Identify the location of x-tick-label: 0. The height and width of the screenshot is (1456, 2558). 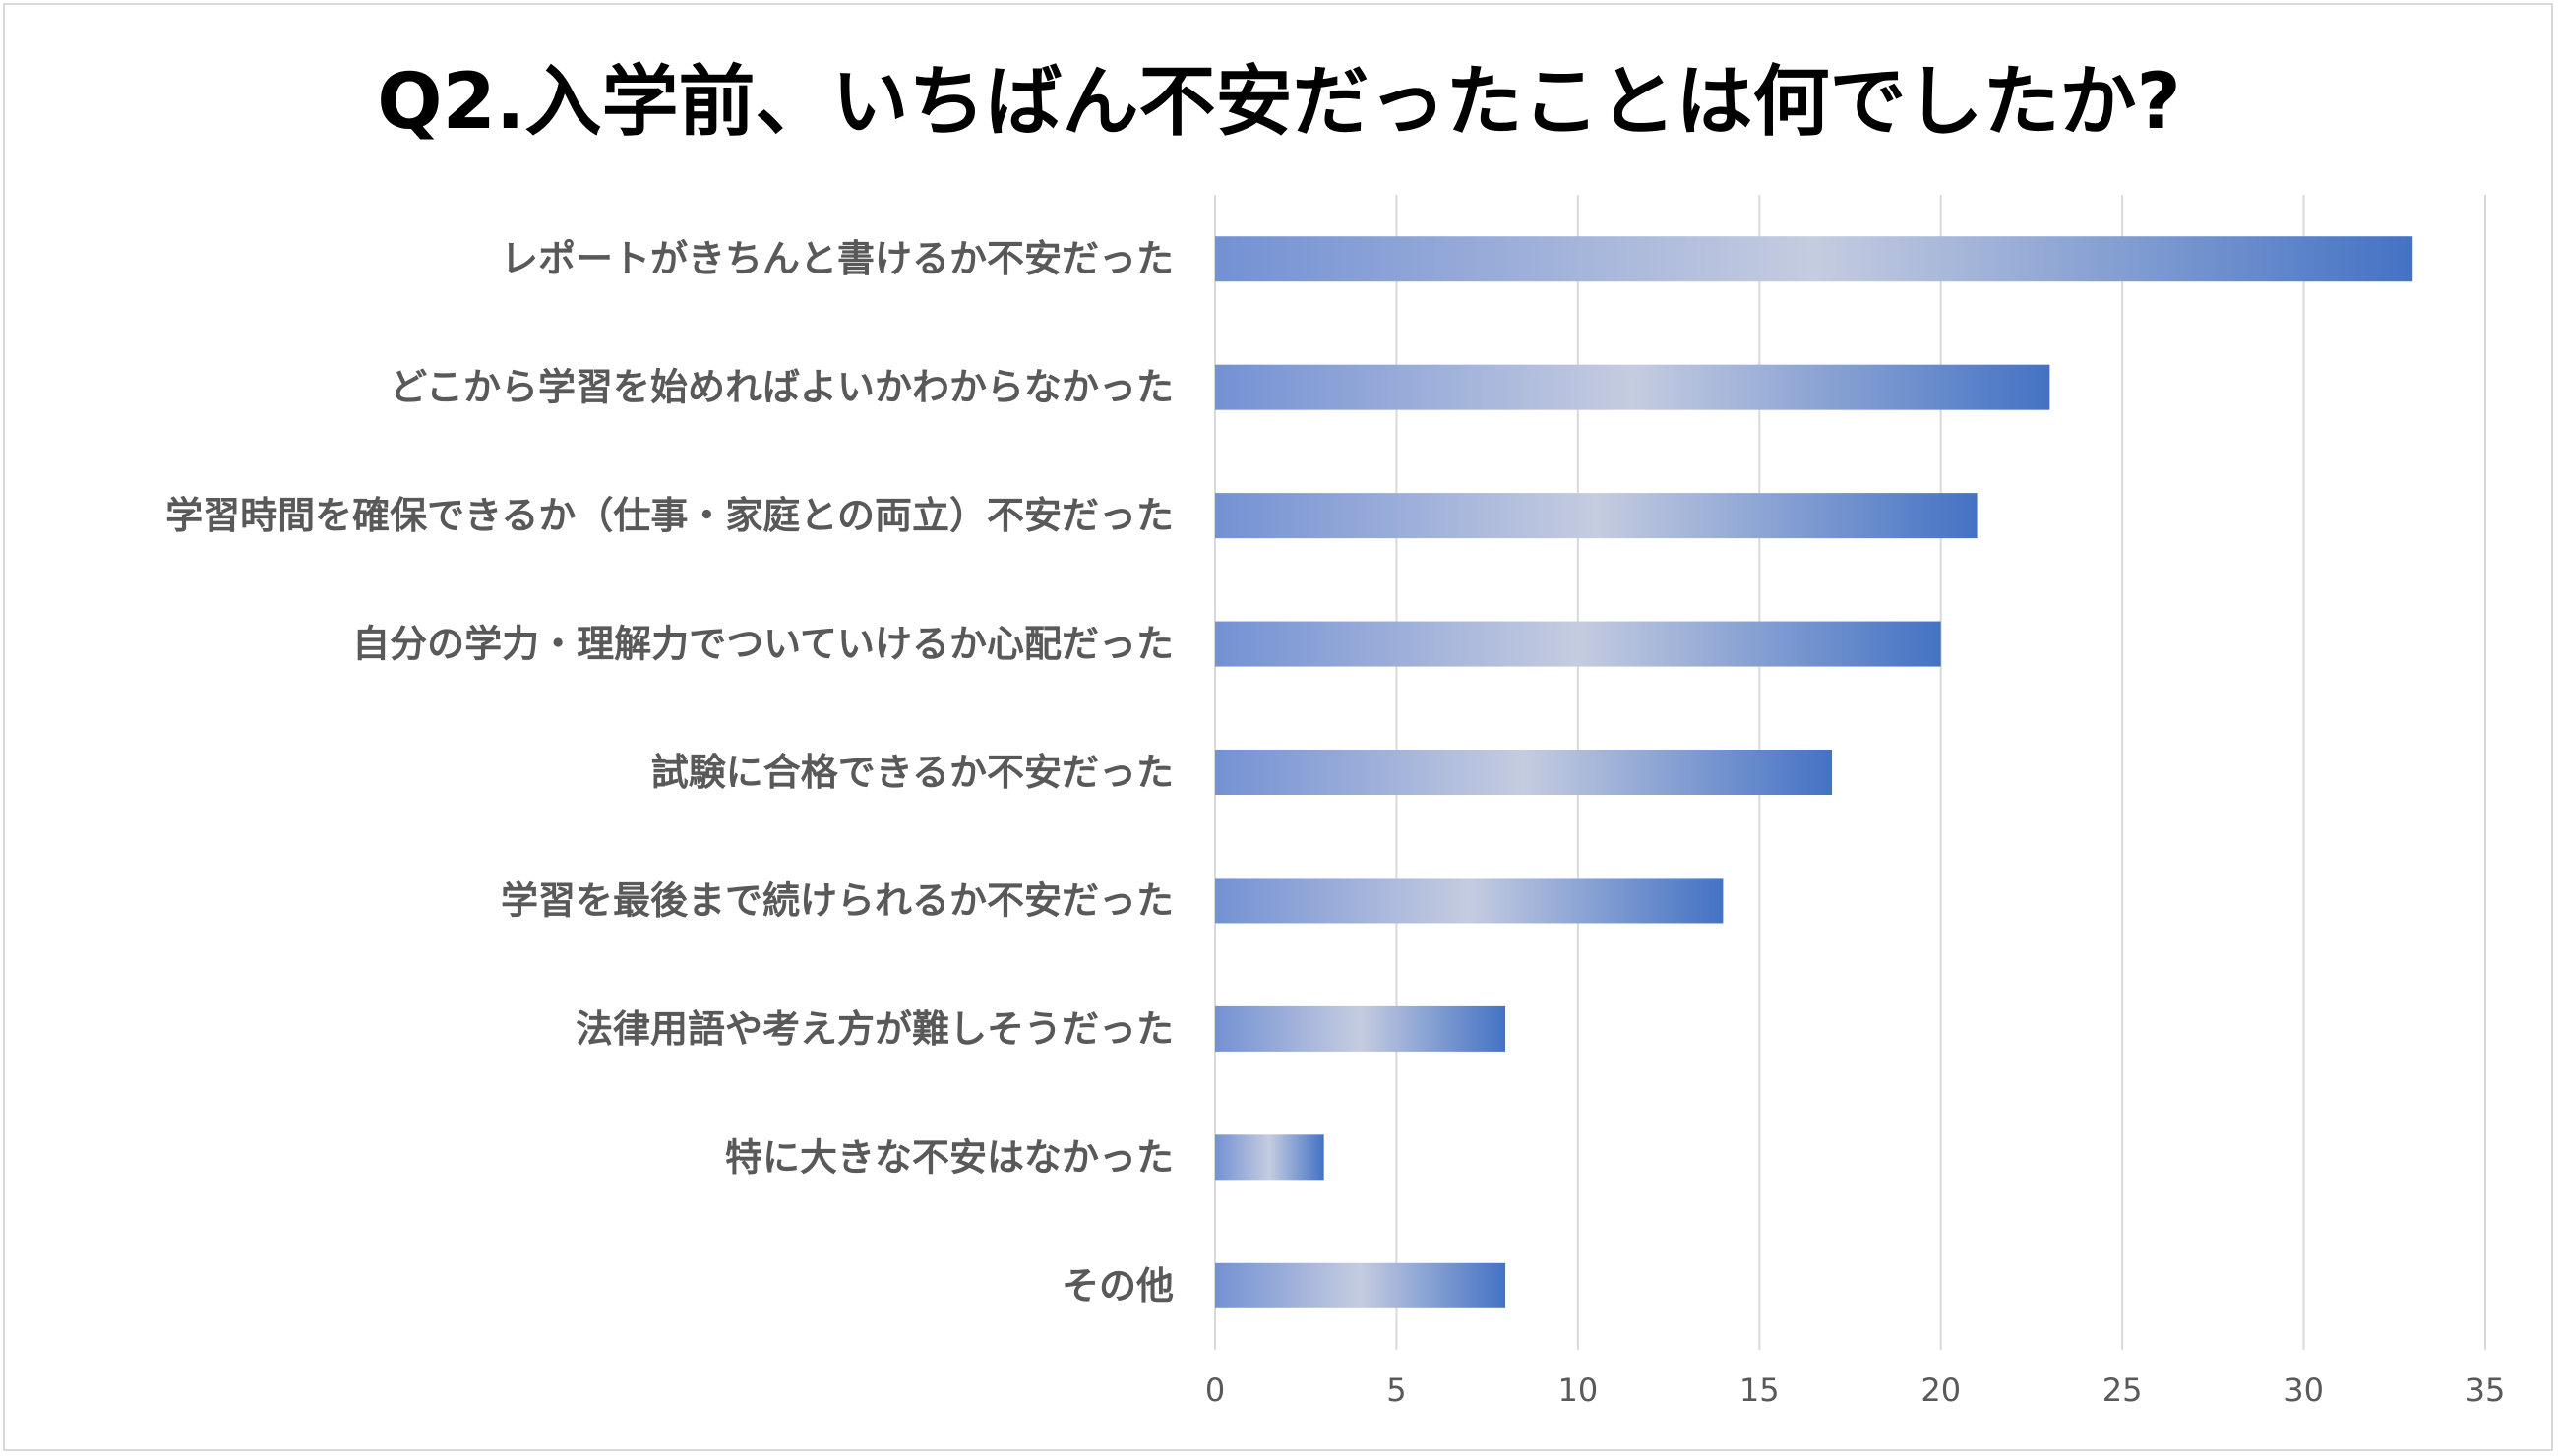
(1215, 1390).